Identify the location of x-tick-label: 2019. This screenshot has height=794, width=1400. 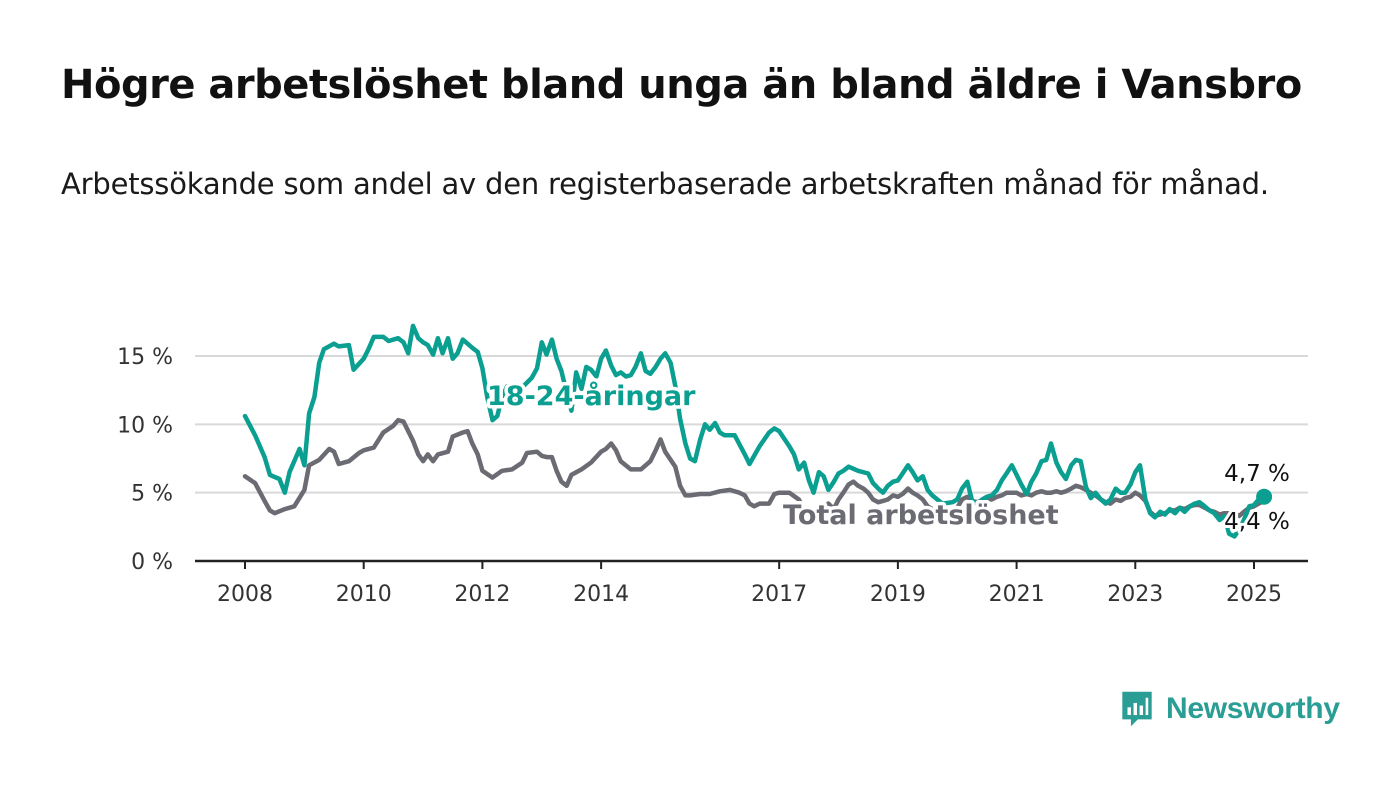
(898, 594).